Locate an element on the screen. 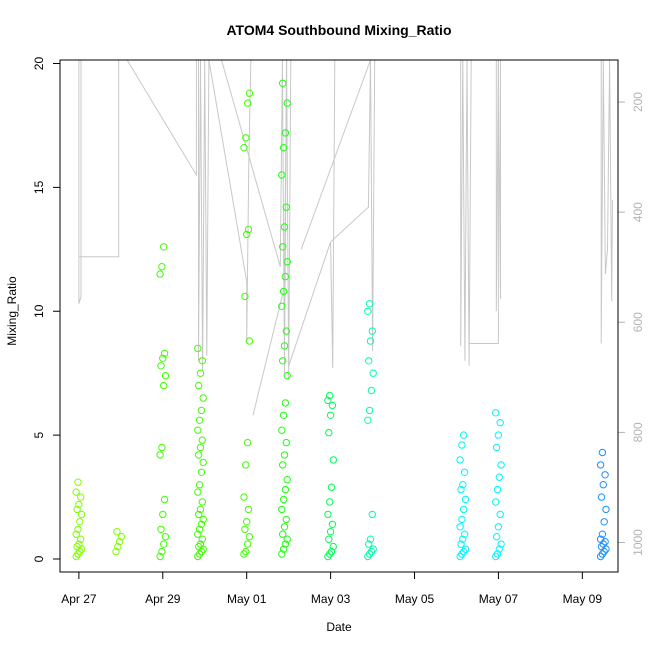 Image resolution: width=650 pixels, height=650 pixels. x-tick-label: May 01 is located at coordinates (247, 599).